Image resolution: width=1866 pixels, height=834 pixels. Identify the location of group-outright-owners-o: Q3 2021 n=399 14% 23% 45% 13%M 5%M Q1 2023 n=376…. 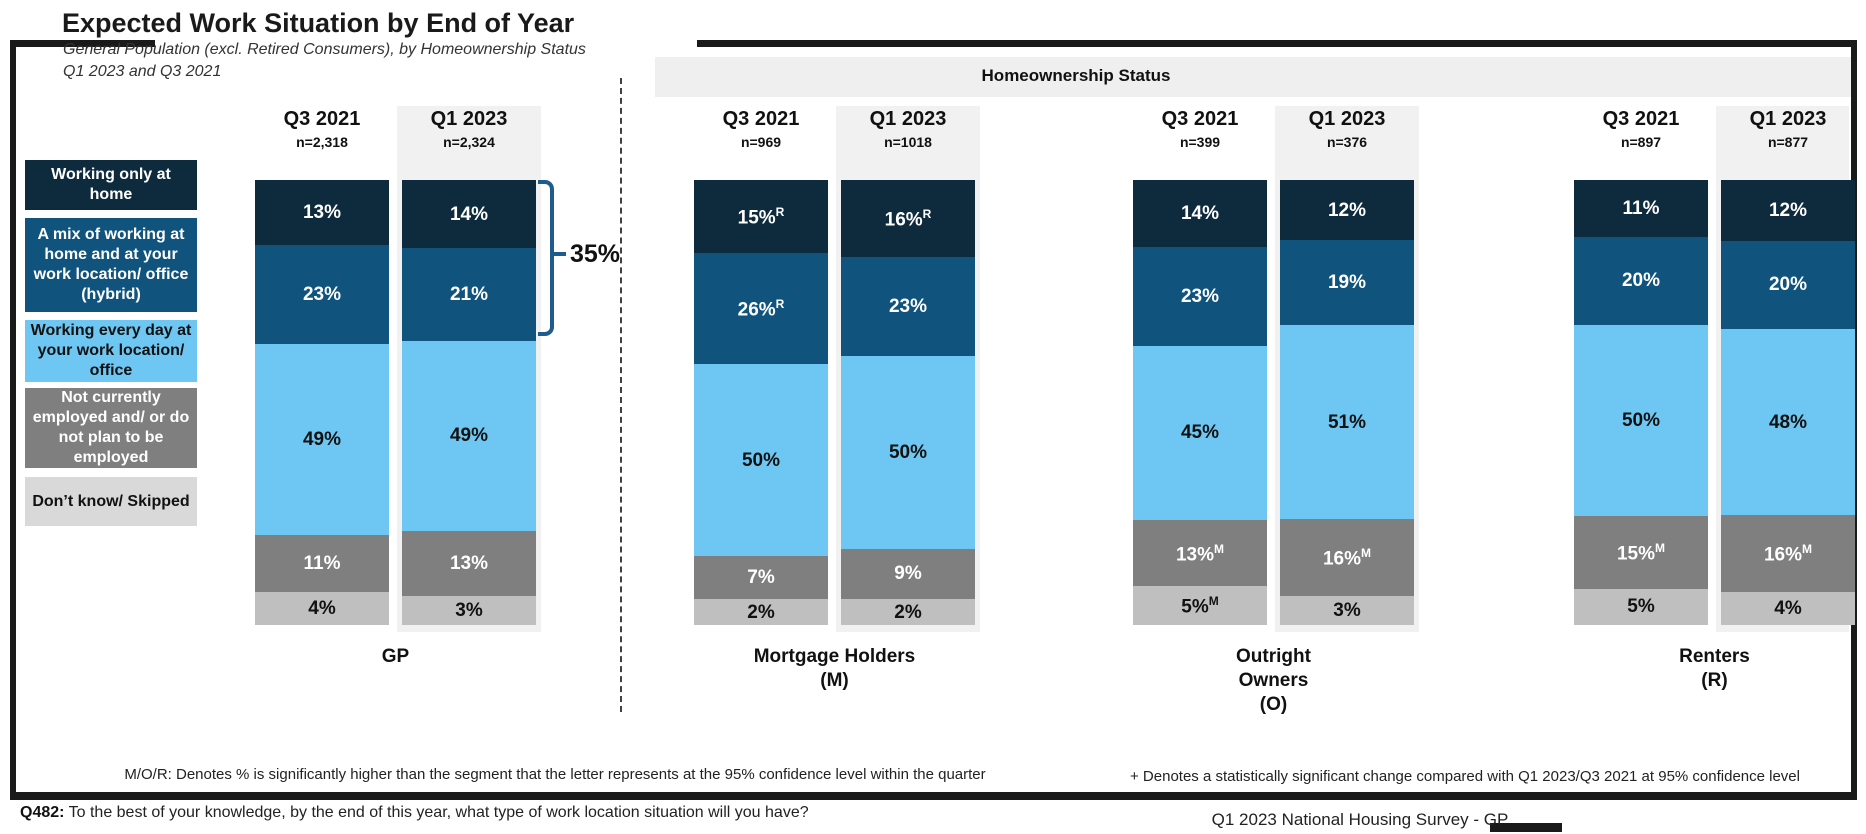
(1276, 410).